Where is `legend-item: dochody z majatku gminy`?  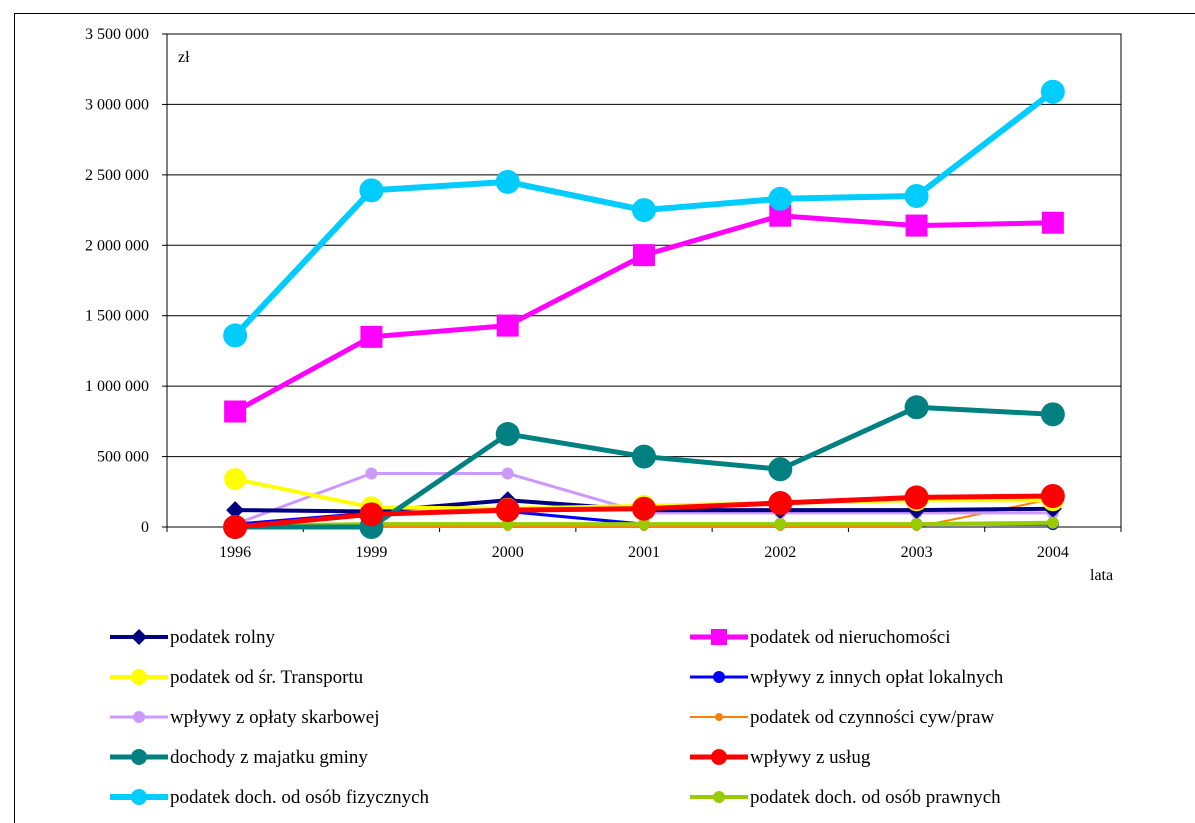 legend-item: dochody z majatku gminy is located at coordinates (239, 757).